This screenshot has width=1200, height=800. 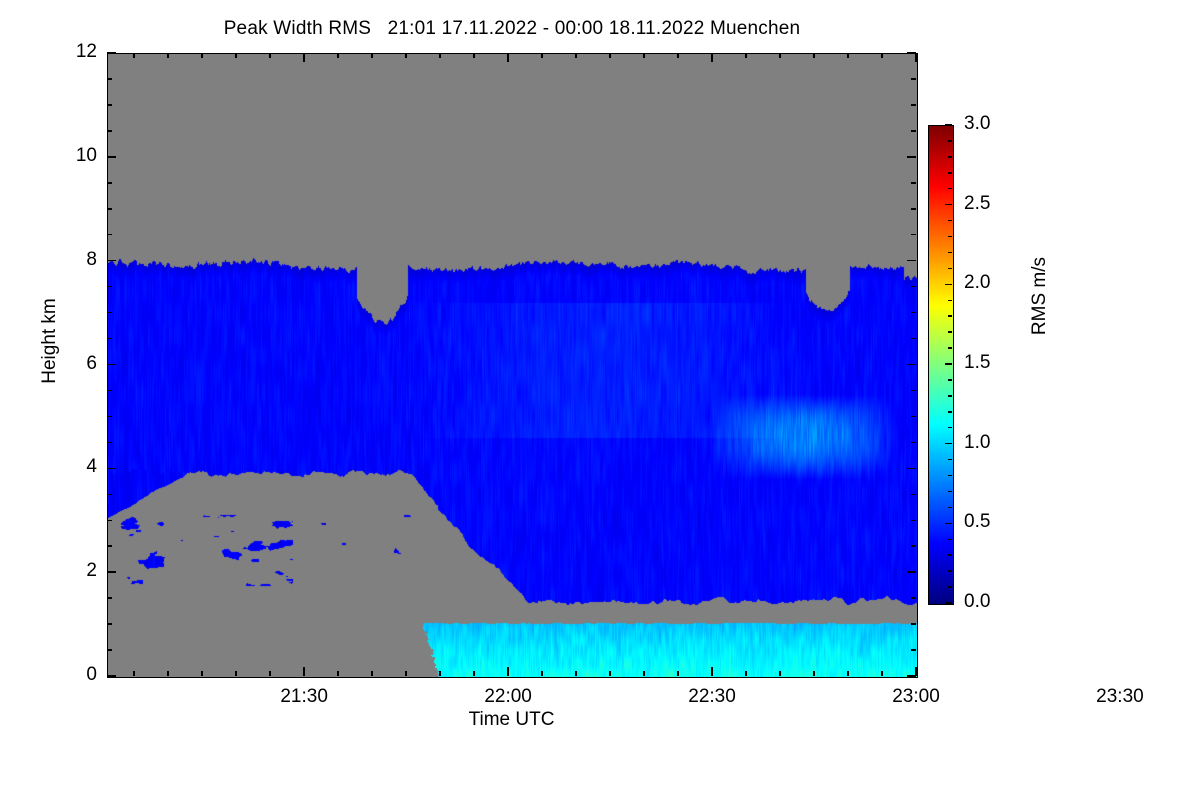 What do you see at coordinates (91, 259) in the screenshot?
I see `y-axis-tick-label: 8` at bounding box center [91, 259].